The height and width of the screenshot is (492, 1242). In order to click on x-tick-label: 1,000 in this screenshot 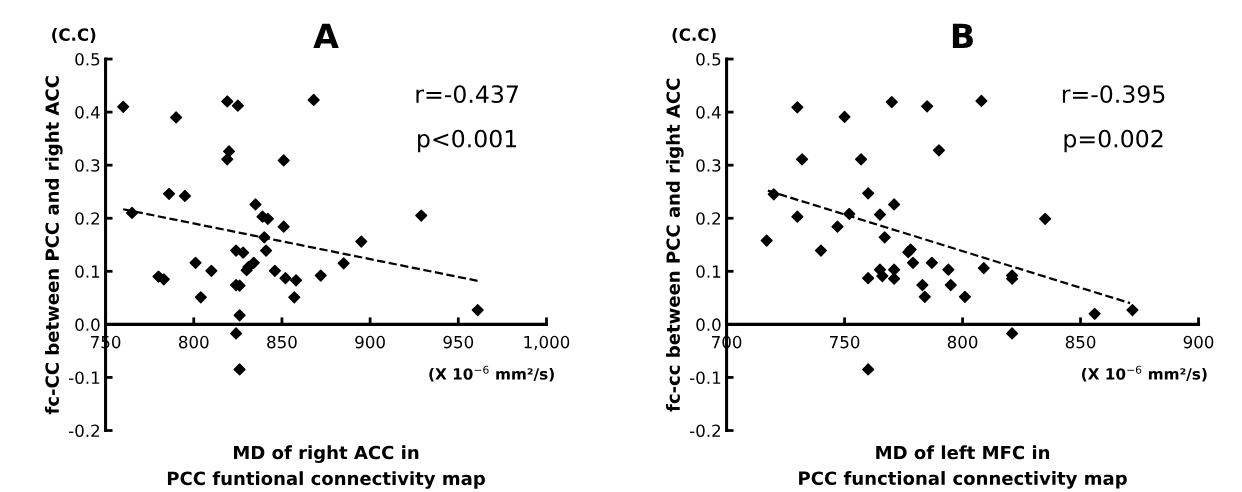, I will do `click(547, 343)`.